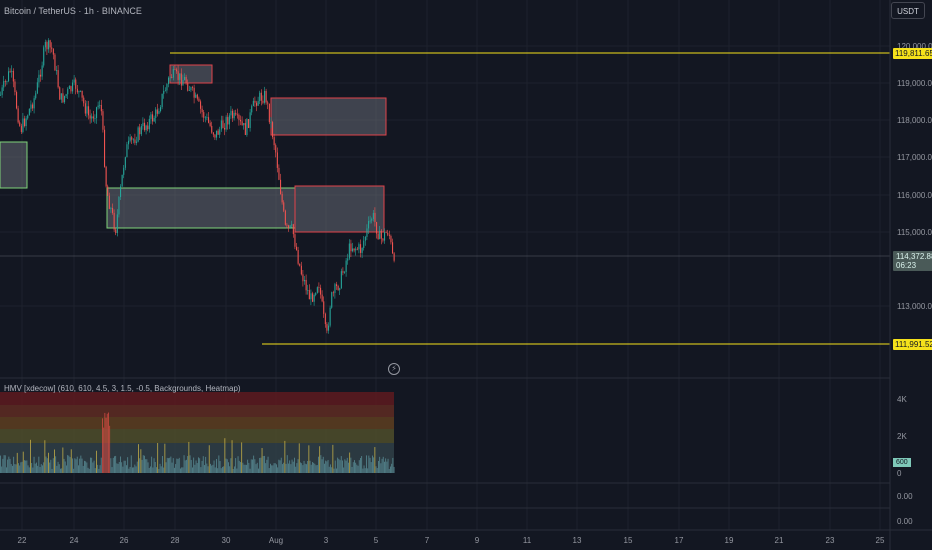  Describe the element at coordinates (394, 369) in the screenshot. I see `bolt-icon: ⚡` at that location.